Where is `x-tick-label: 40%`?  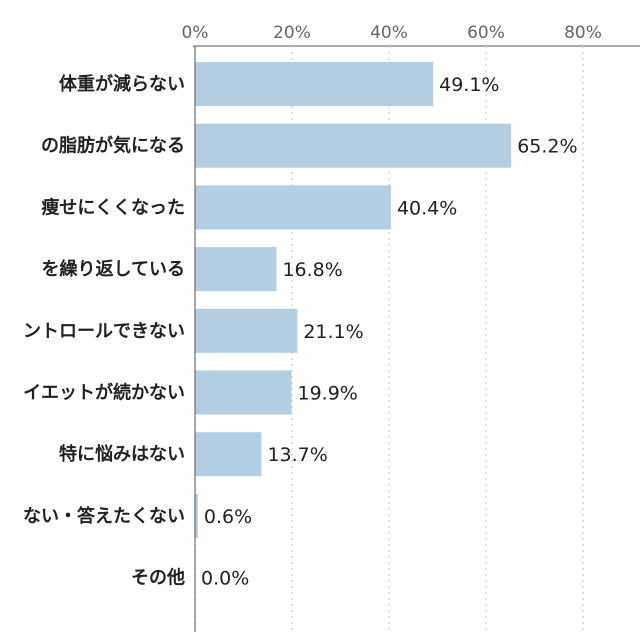
x-tick-label: 40% is located at coordinates (389, 33).